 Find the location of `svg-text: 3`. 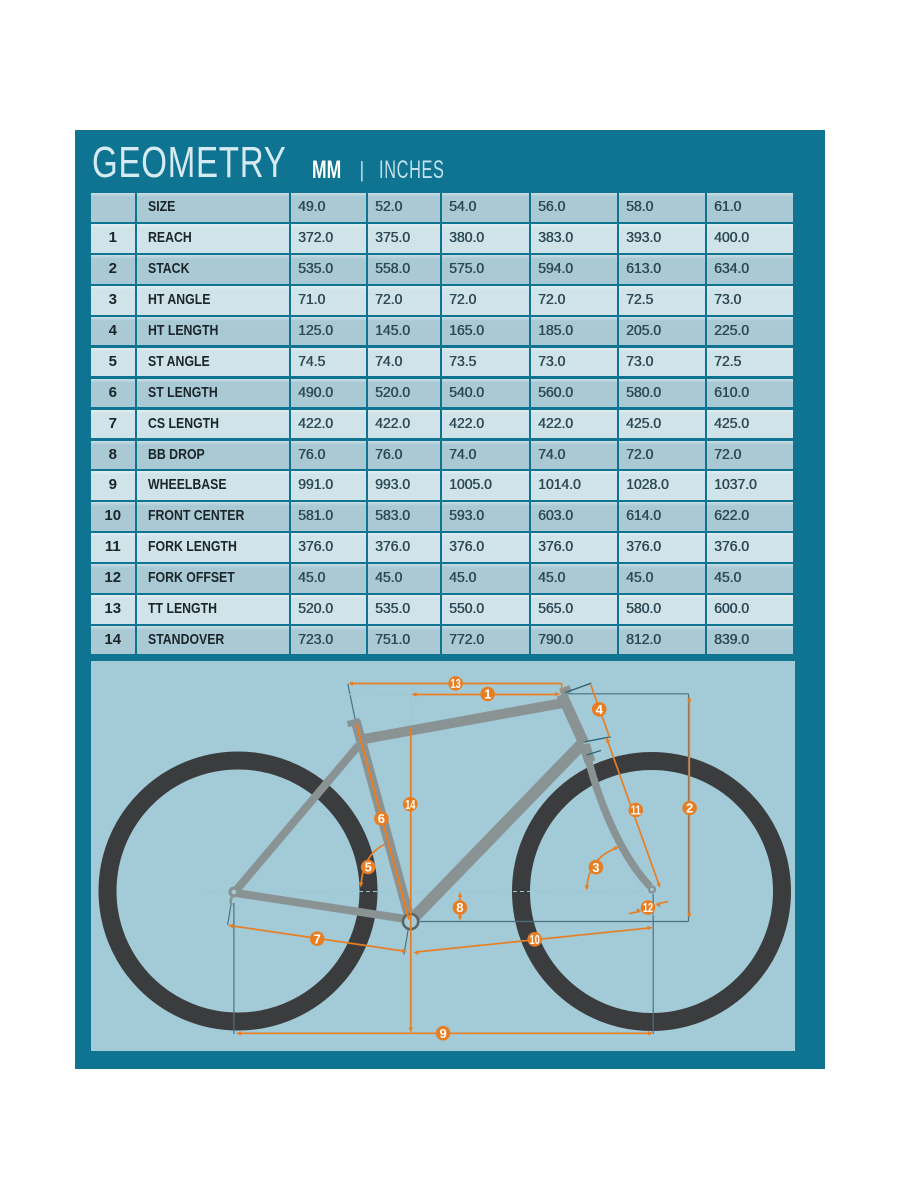

svg-text: 3 is located at coordinates (595, 867).